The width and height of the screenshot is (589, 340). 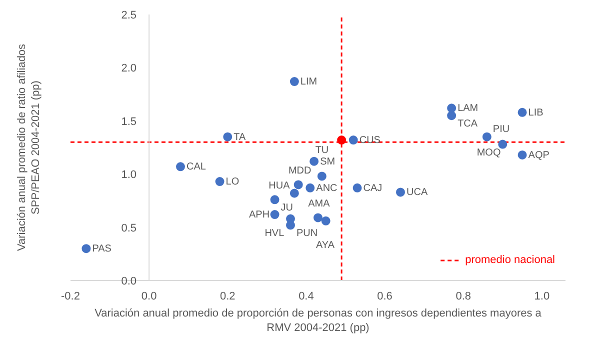 I want to click on y-tick-label: 1.0, so click(x=129, y=175).